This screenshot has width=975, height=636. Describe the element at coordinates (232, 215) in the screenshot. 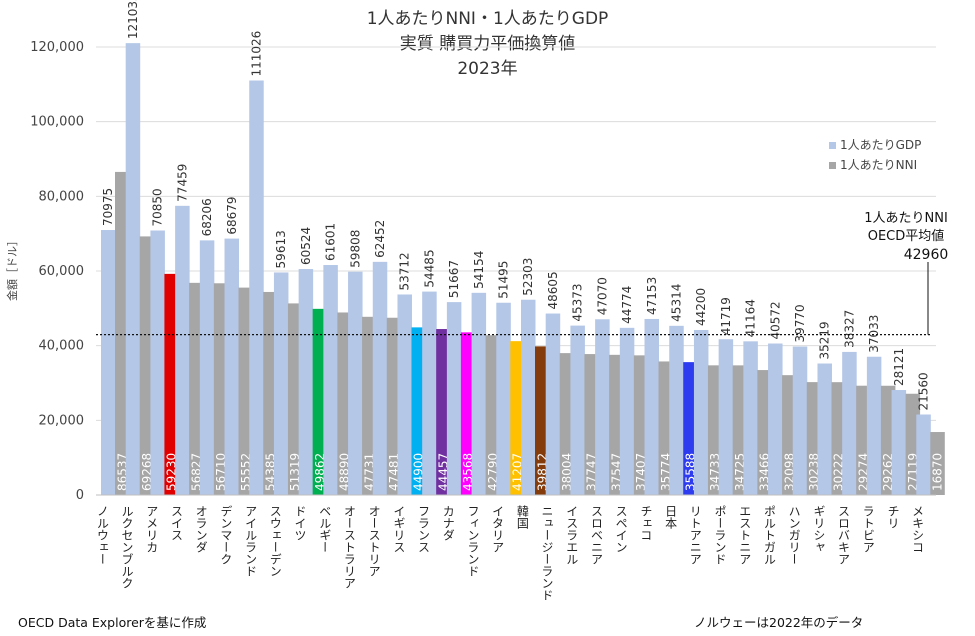

I see `gdp-data-label: 68679` at that location.